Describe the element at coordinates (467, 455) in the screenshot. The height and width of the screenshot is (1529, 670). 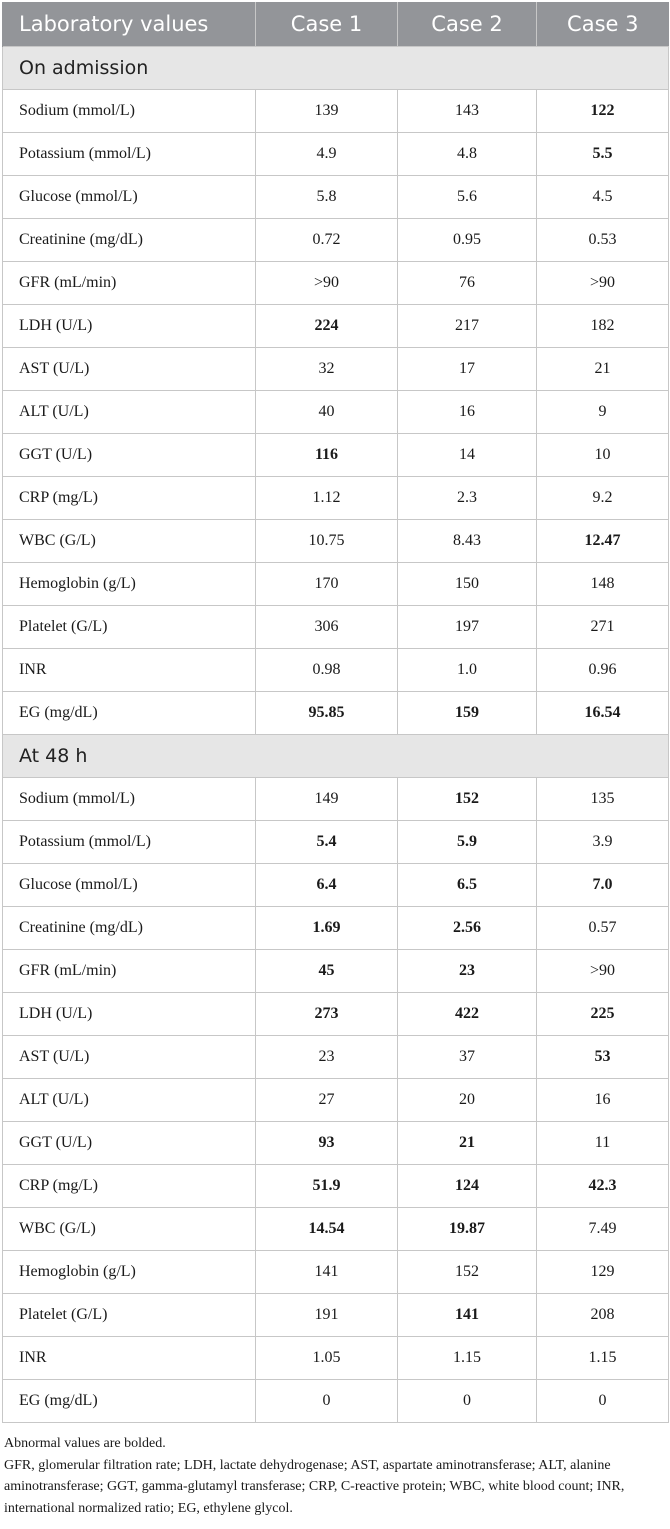
I see `case-2-value: 14` at that location.